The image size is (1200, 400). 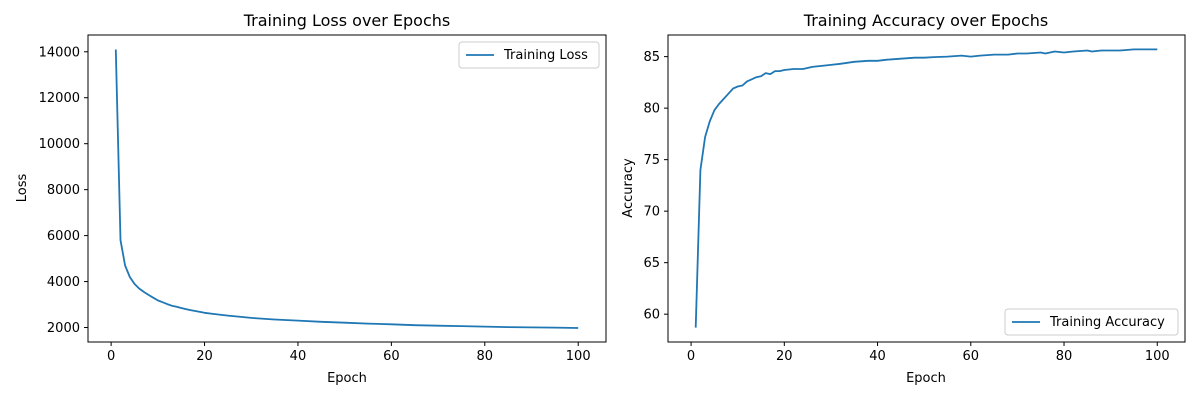 I want to click on loss-y-tick-label: 12000, so click(x=59, y=98).